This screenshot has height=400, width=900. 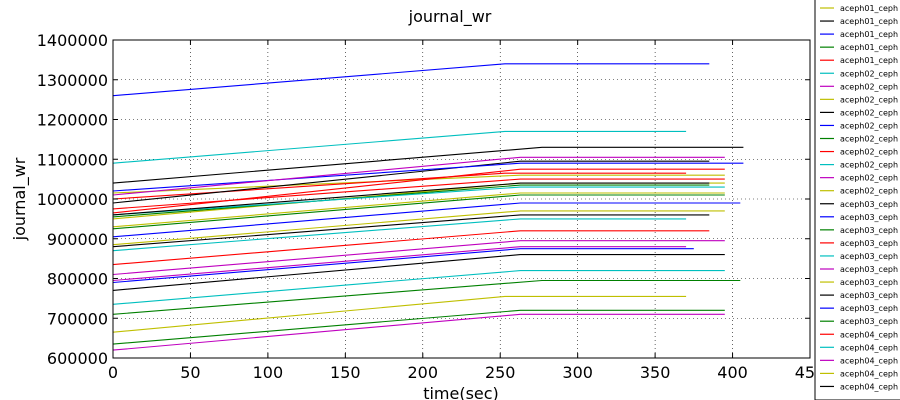 What do you see at coordinates (72, 159) in the screenshot?
I see `y-tick-label: 1100000` at bounding box center [72, 159].